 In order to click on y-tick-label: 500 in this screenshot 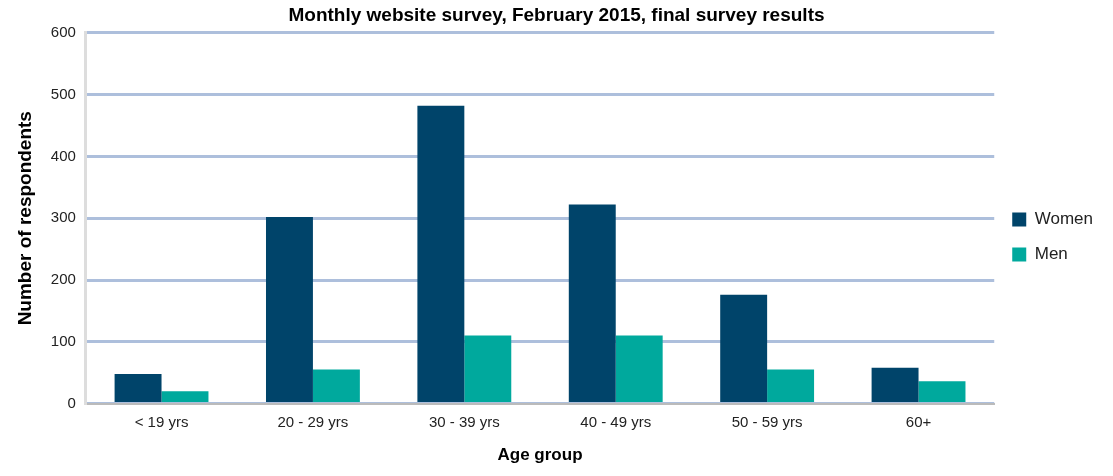, I will do `click(63, 93)`.